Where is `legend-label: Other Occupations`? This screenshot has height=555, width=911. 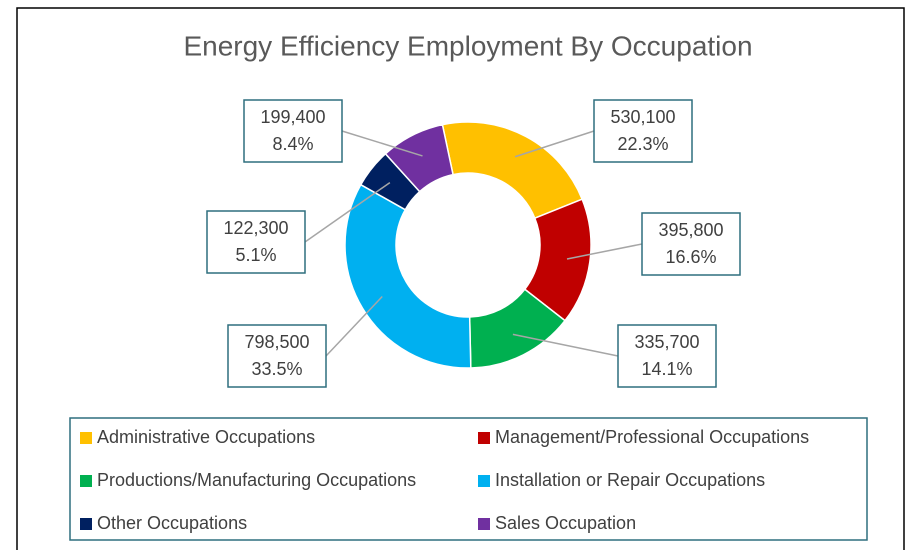
legend-label: Other Occupations is located at coordinates (172, 523).